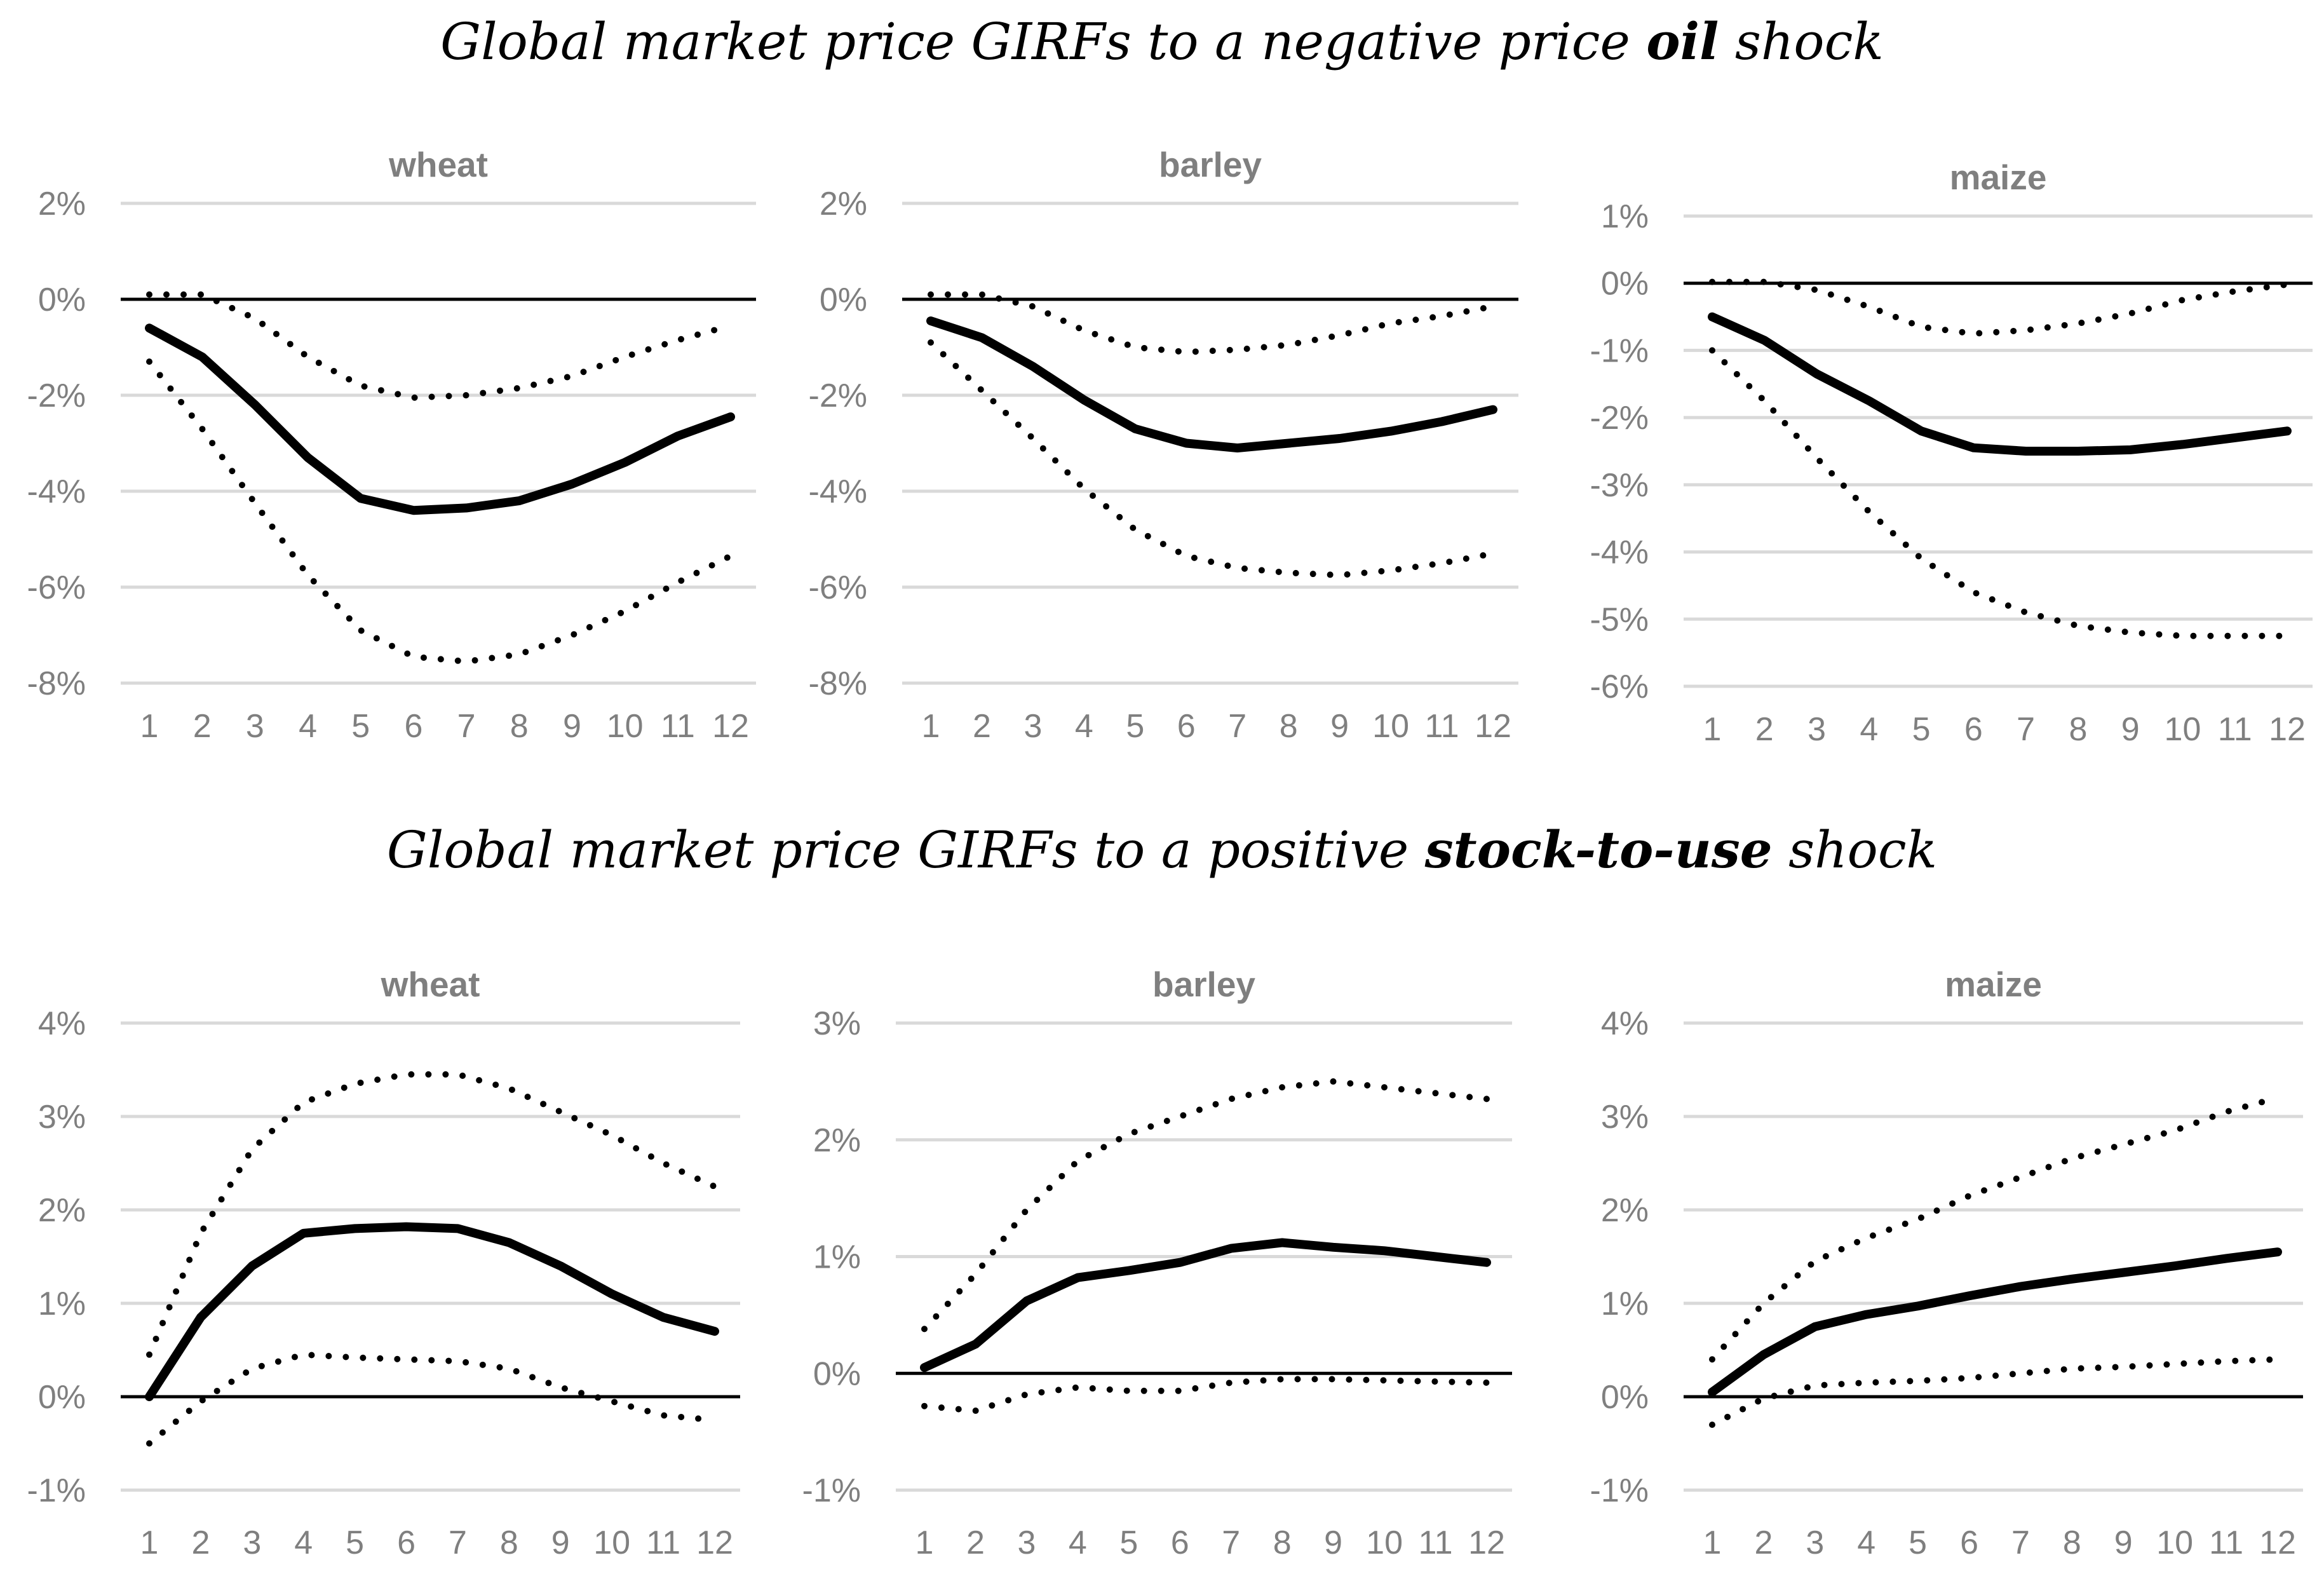 The width and height of the screenshot is (2324, 1574). Describe the element at coordinates (1999, 178) in the screenshot. I see `panel-title: maize` at that location.